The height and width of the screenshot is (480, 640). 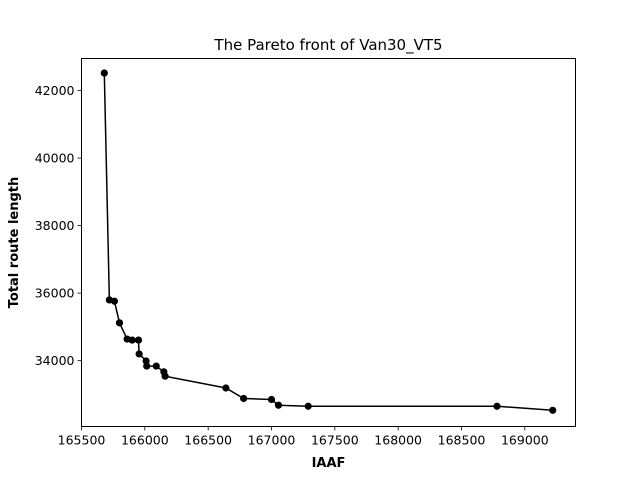 I want to click on x-tick-label: 168000, so click(x=398, y=440).